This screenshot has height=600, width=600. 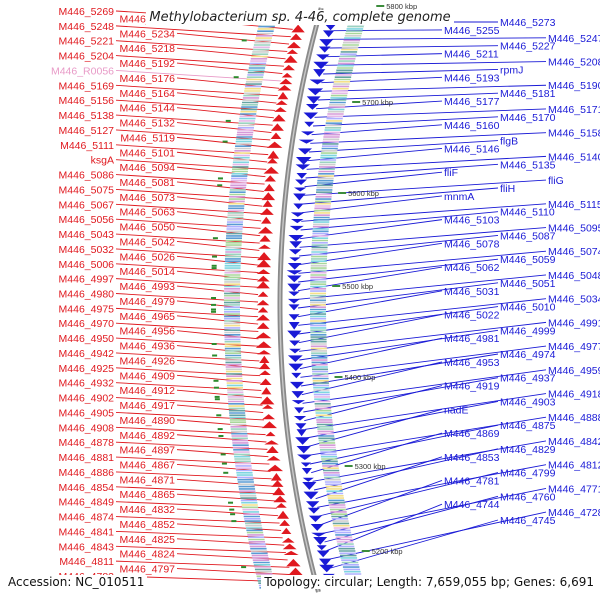 What do you see at coordinates (87, 413) in the screenshot?
I see `reverse-gene-label: M446_4905` at bounding box center [87, 413].